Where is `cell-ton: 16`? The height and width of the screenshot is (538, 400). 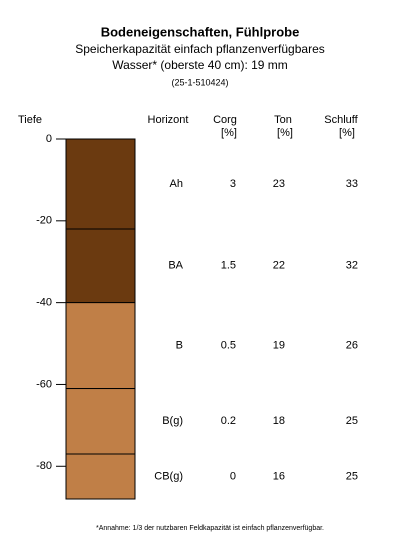
cell-ton: 16 is located at coordinates (279, 476).